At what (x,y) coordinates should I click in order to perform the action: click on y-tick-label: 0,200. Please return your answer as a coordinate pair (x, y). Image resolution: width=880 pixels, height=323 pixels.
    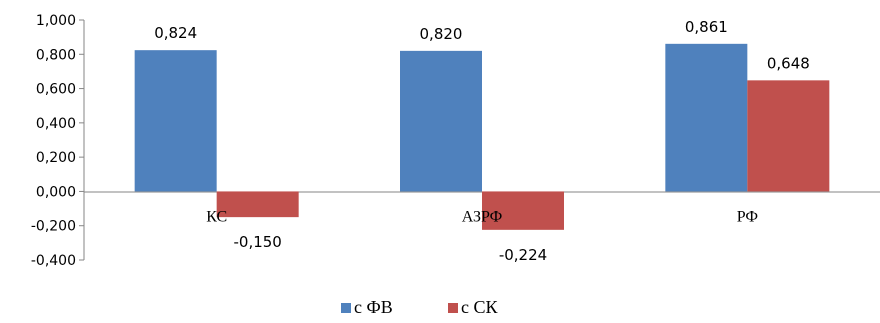
    Looking at the image, I should click on (56, 158).